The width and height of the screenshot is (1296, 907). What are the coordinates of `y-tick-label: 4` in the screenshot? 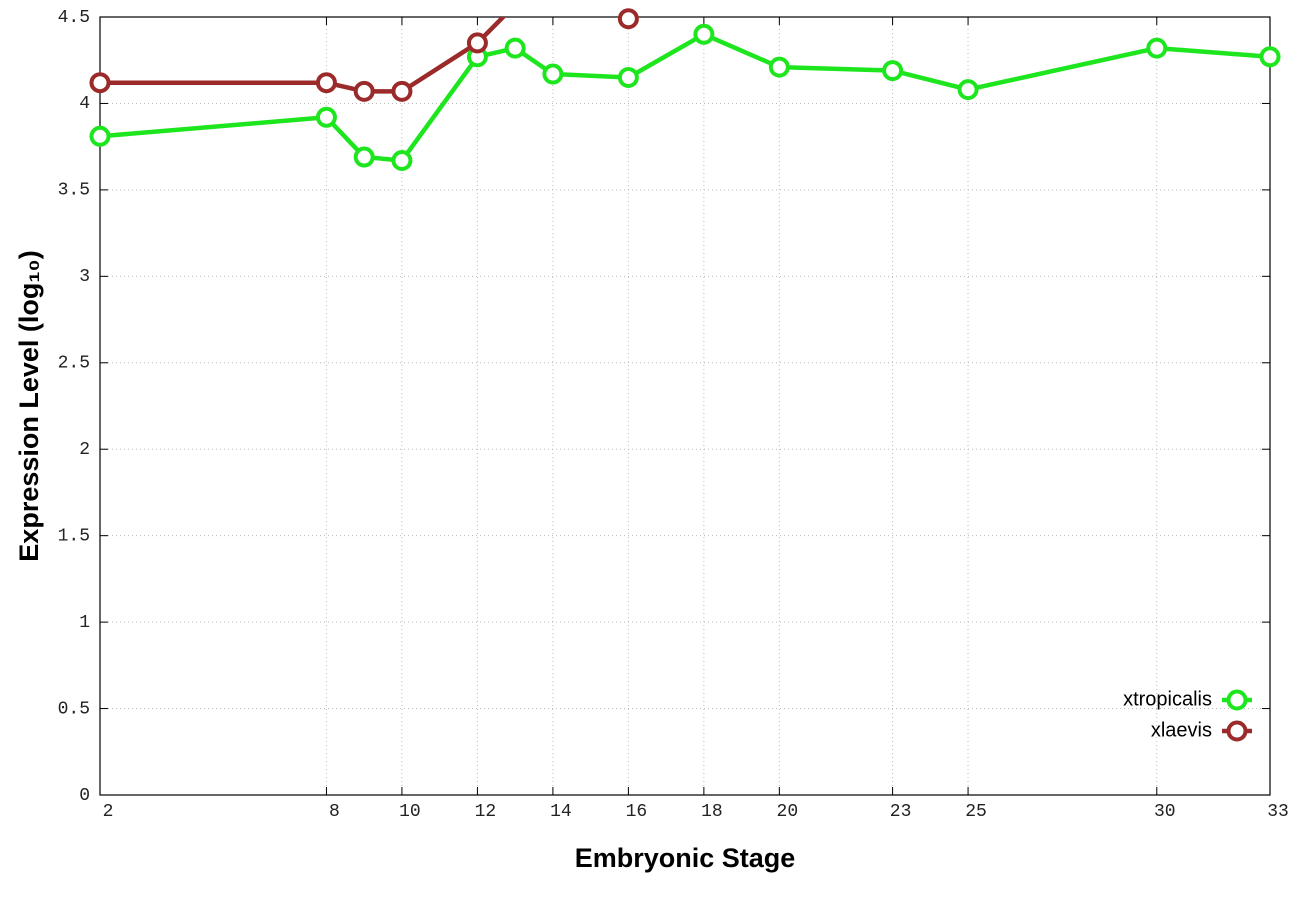 It's located at (84, 104).